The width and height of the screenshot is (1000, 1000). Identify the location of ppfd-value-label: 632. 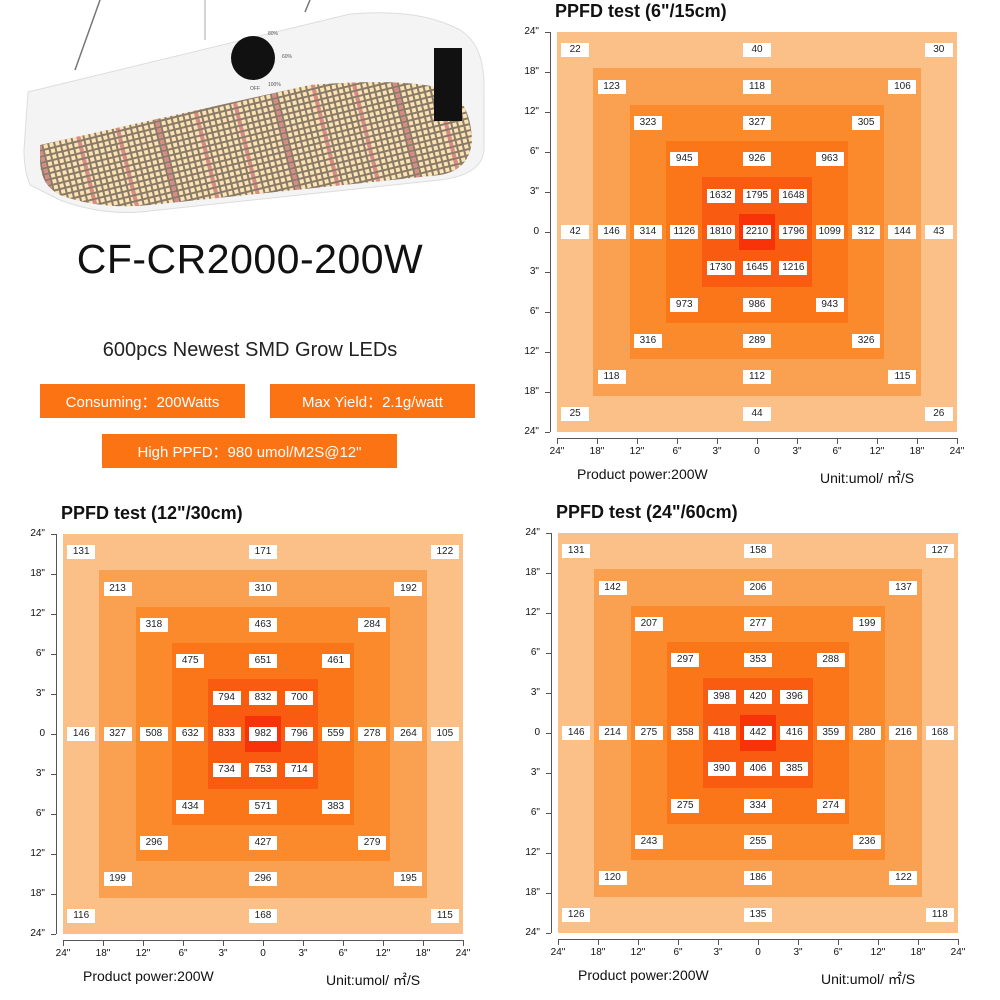
(190, 734).